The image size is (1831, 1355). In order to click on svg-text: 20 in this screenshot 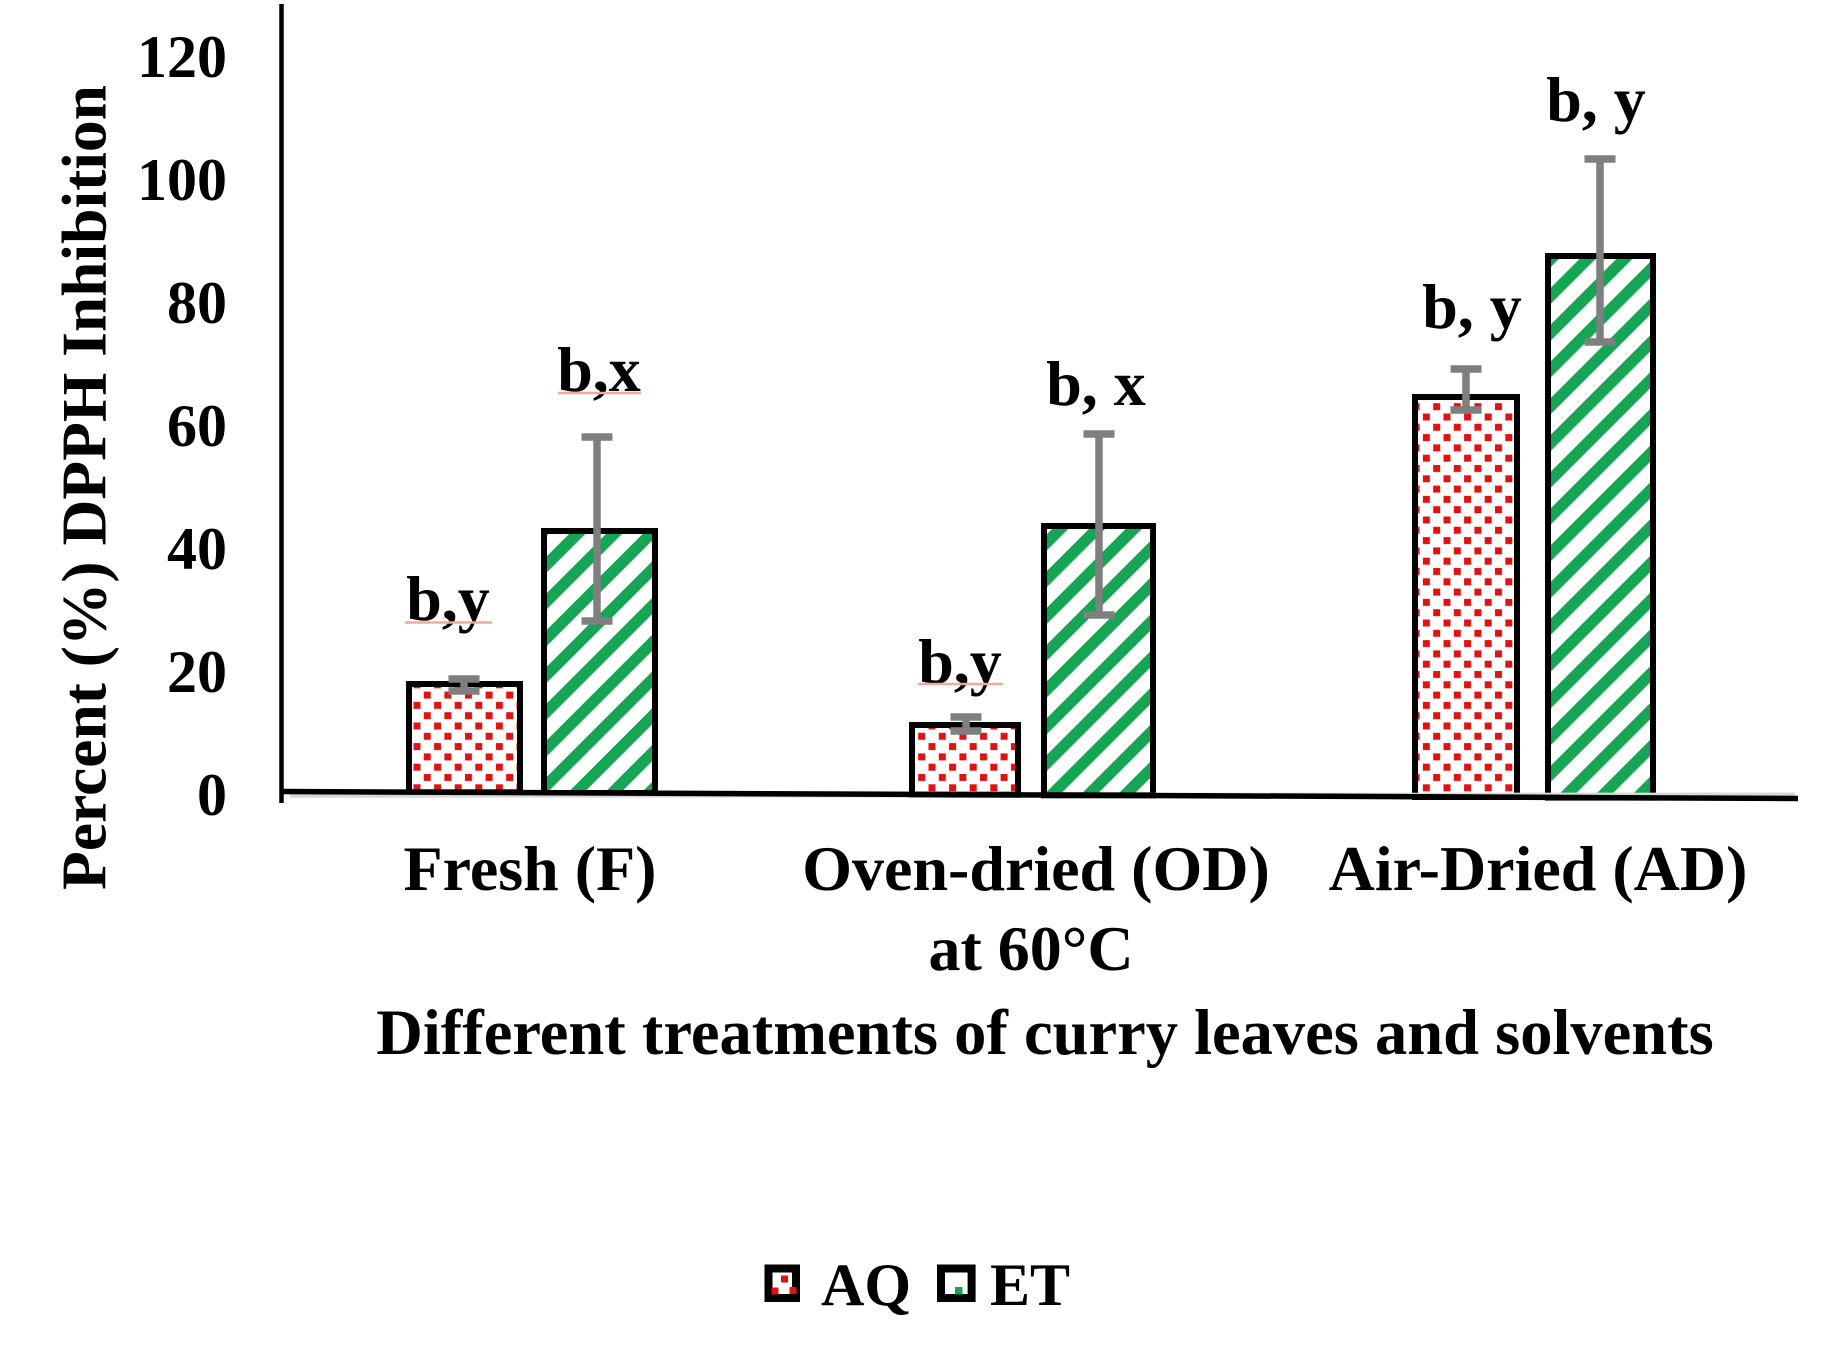, I will do `click(197, 672)`.